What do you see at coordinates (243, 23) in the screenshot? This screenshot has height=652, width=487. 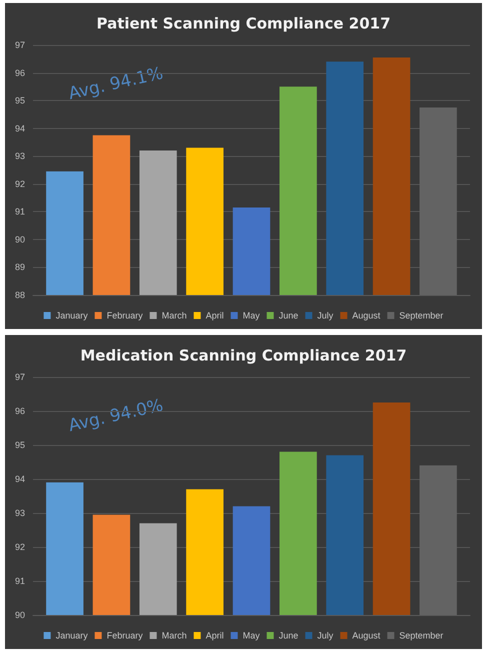 I see `chart-title: Patient Scanning Compliance 2017` at bounding box center [243, 23].